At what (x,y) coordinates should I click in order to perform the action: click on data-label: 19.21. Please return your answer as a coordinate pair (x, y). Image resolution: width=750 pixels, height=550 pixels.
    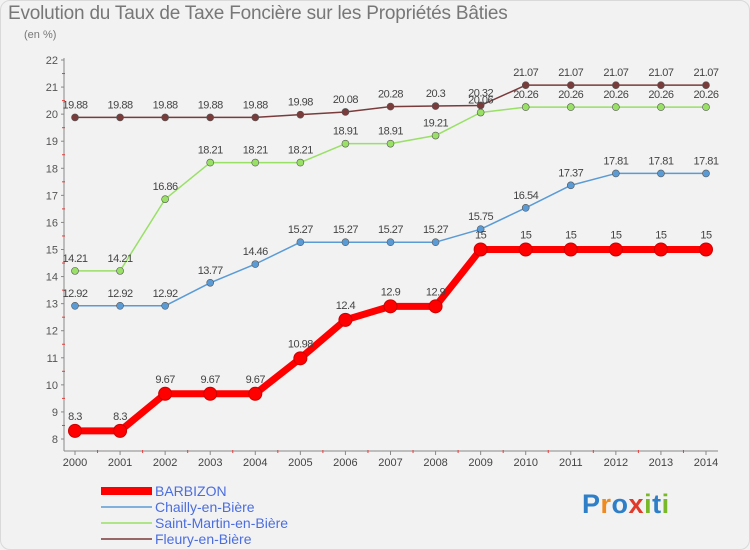
    Looking at the image, I should click on (435, 124).